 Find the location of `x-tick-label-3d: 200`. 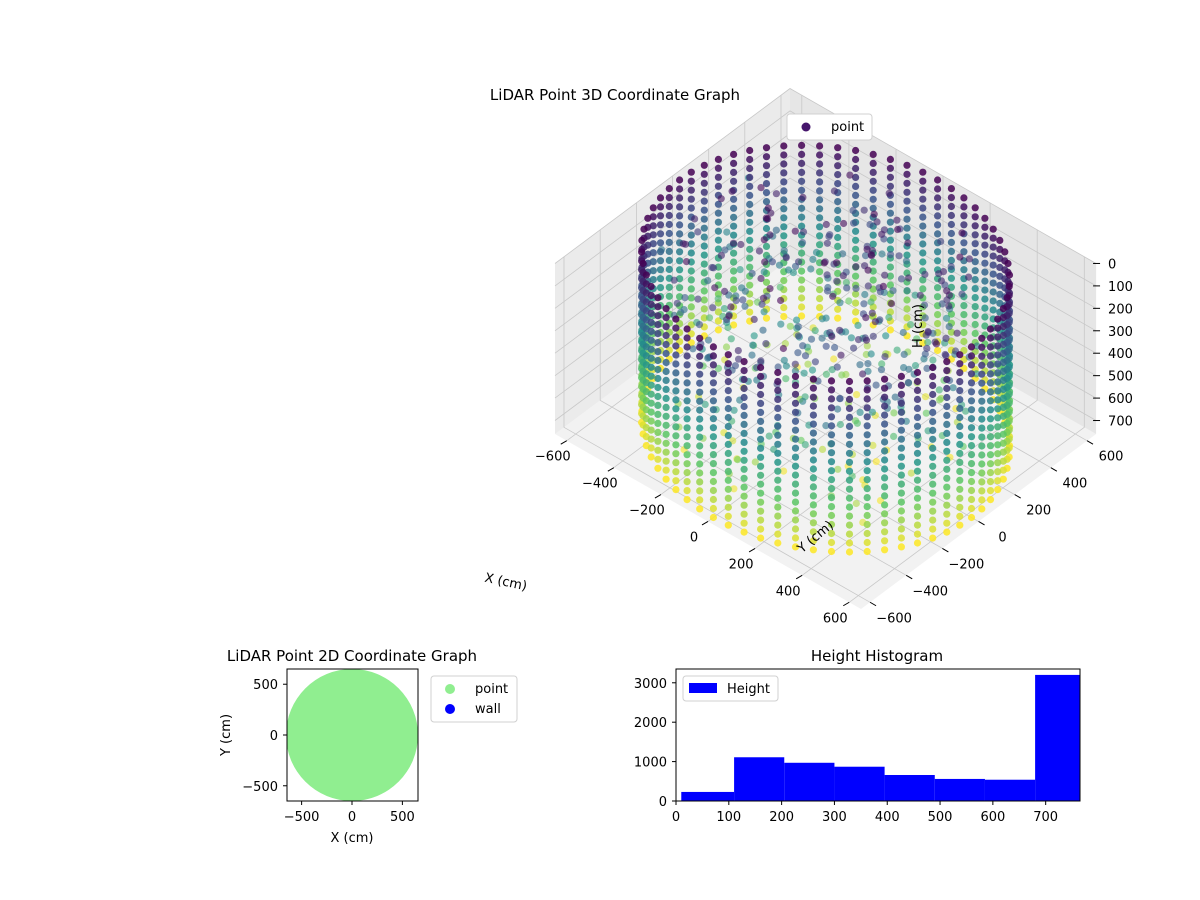

x-tick-label-3d: 200 is located at coordinates (741, 564).